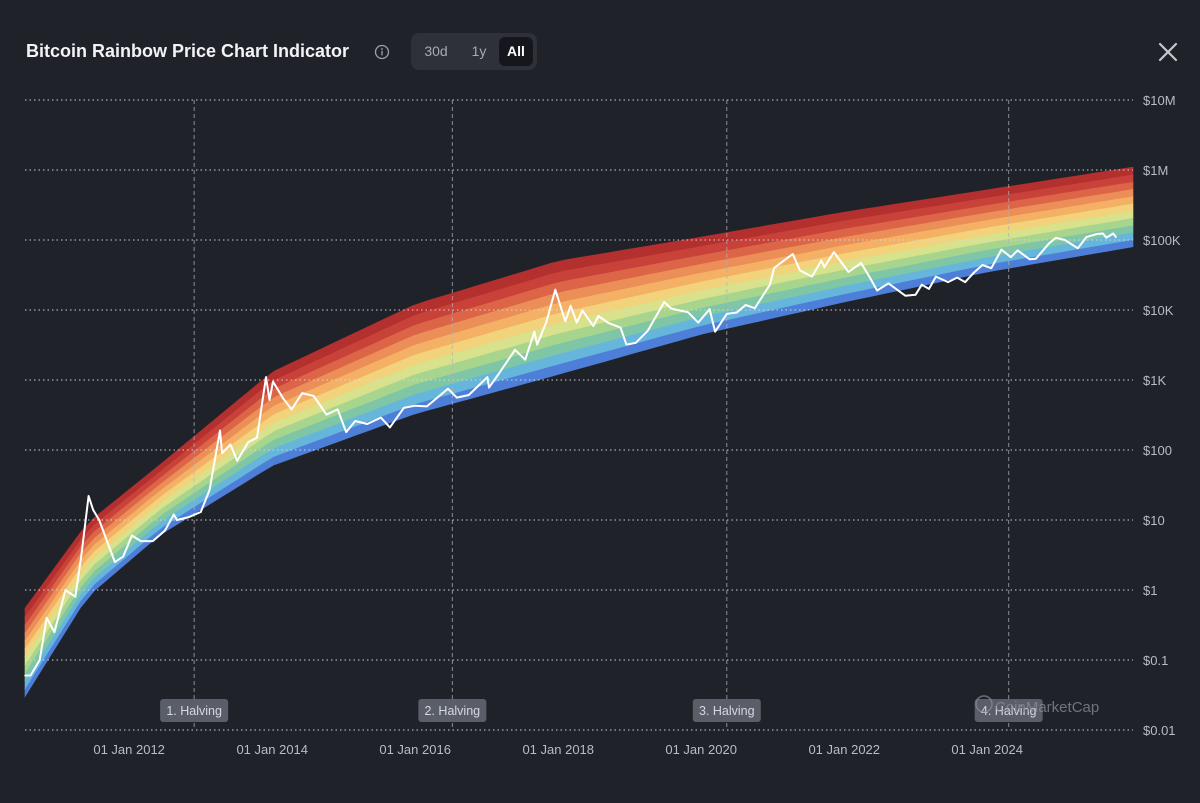  What do you see at coordinates (516, 51) in the screenshot?
I see `range-button-all: All` at bounding box center [516, 51].